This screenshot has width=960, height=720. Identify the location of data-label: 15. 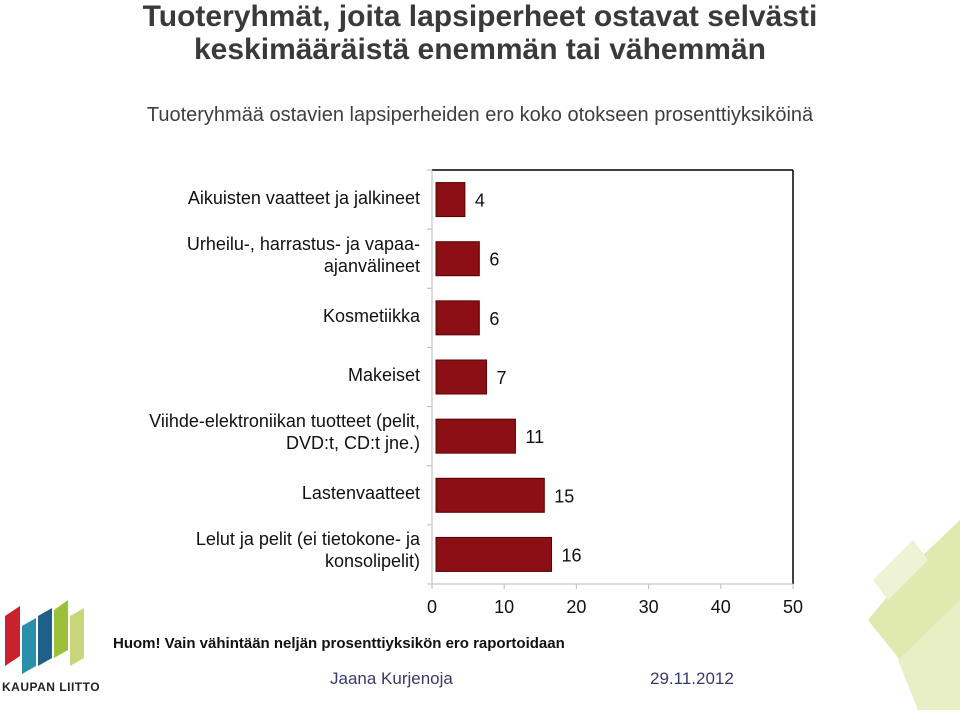
(564, 496).